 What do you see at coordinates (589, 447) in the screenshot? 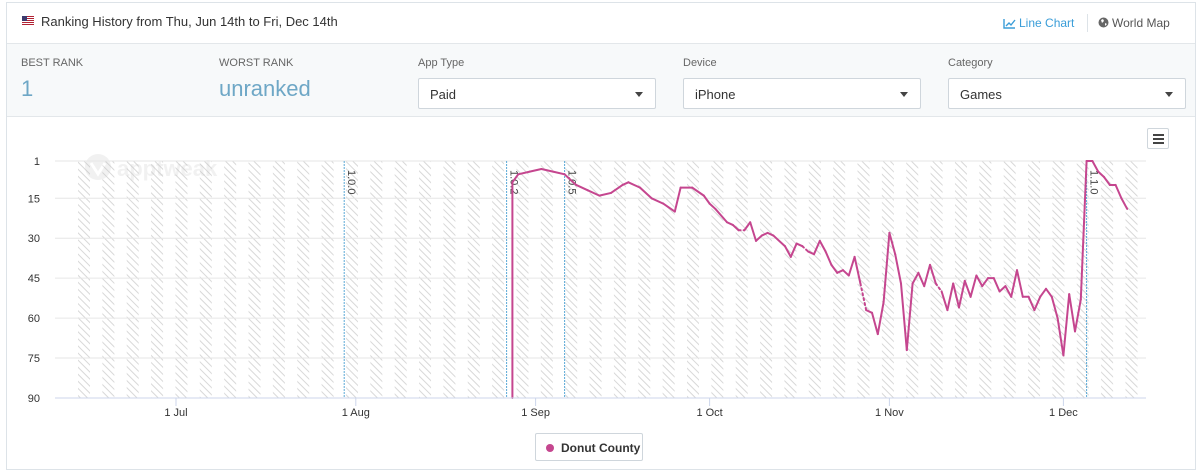
I see `legend-item-donut-county: Donut County` at bounding box center [589, 447].